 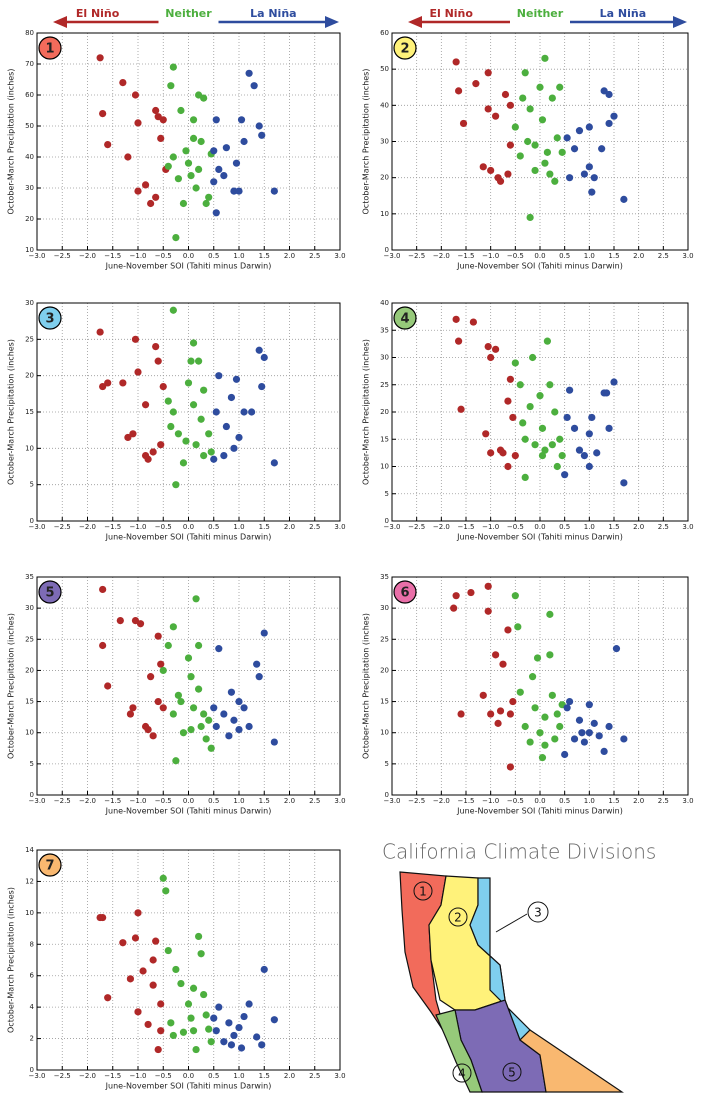 I want to click on x-tick-label: 1.5, so click(x=264, y=801).